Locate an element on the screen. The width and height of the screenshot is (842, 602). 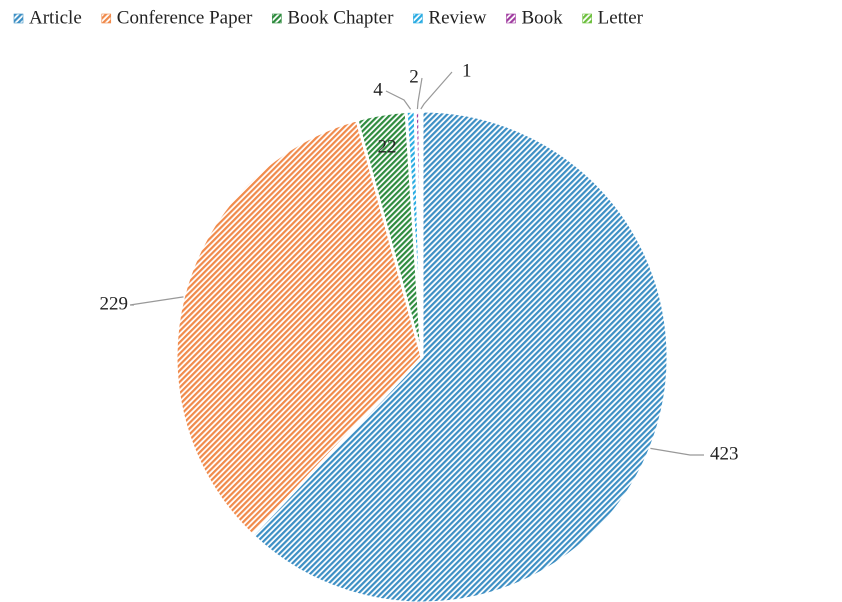
data-label: 22 is located at coordinates (387, 147).